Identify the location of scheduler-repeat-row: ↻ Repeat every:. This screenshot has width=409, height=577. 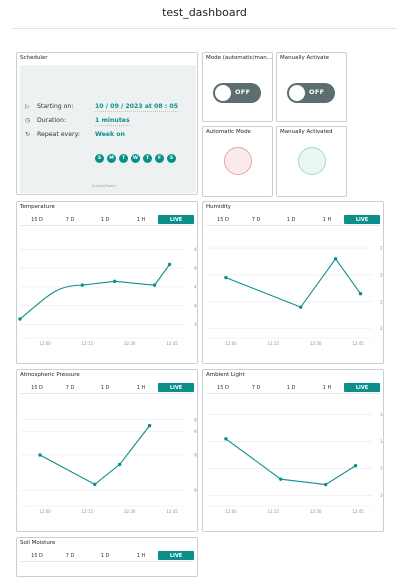
(52, 134).